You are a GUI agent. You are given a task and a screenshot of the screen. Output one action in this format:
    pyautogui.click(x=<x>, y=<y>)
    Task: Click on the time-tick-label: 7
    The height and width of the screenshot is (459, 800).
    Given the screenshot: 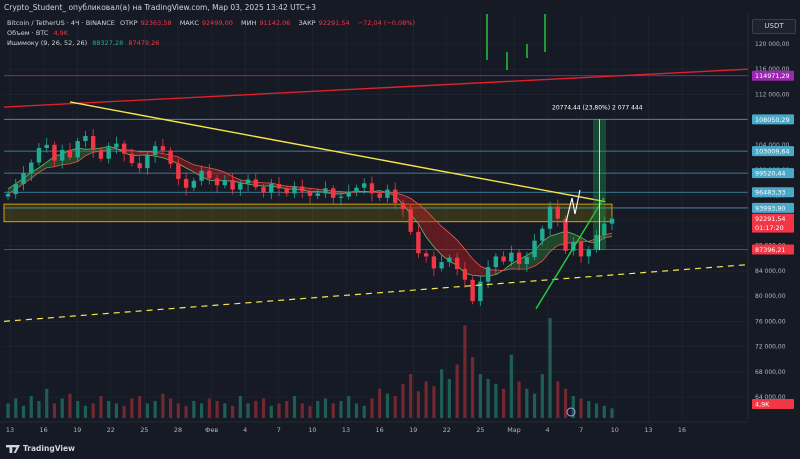 What is the action you would take?
    pyautogui.click(x=279, y=430)
    